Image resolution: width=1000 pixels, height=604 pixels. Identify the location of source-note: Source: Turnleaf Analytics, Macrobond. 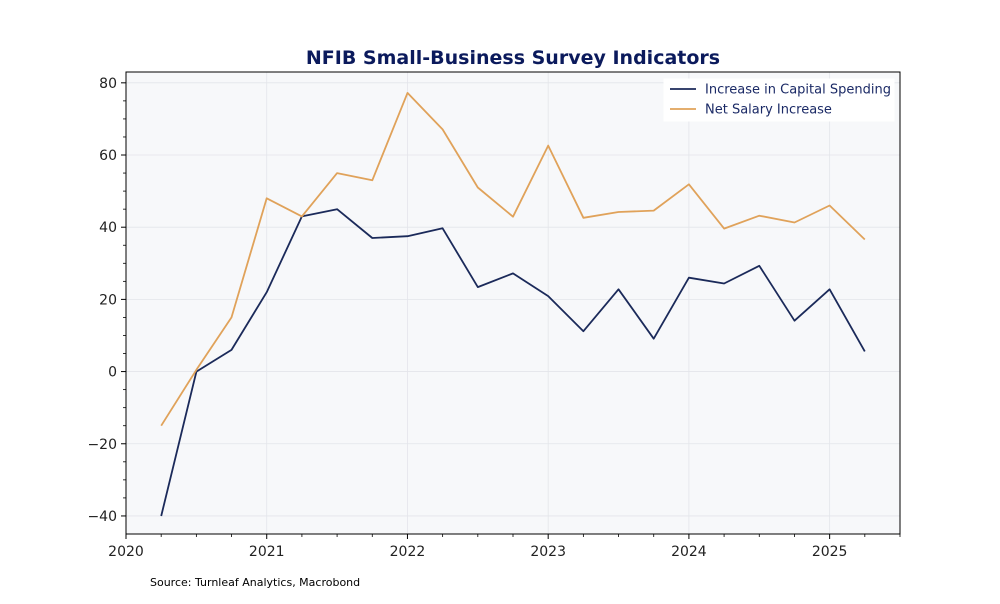
(255, 582).